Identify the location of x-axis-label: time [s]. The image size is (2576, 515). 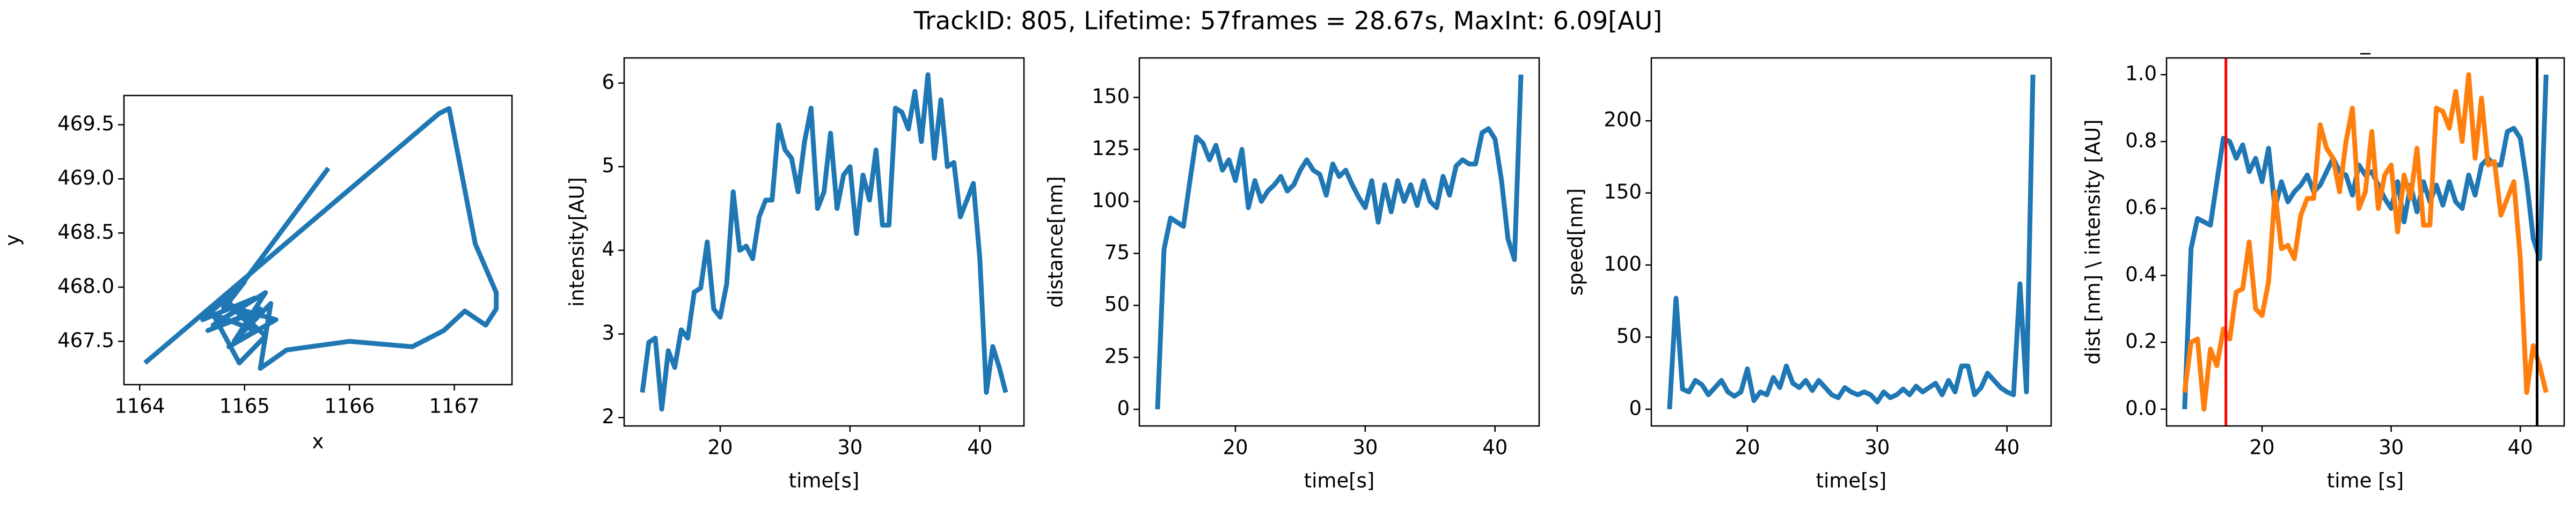
(2365, 481).